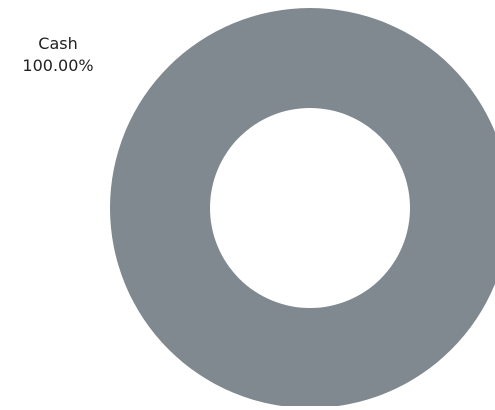 The image size is (495, 410). What do you see at coordinates (58, 65) in the screenshot?
I see `slice-label-percent: 100.00%` at bounding box center [58, 65].